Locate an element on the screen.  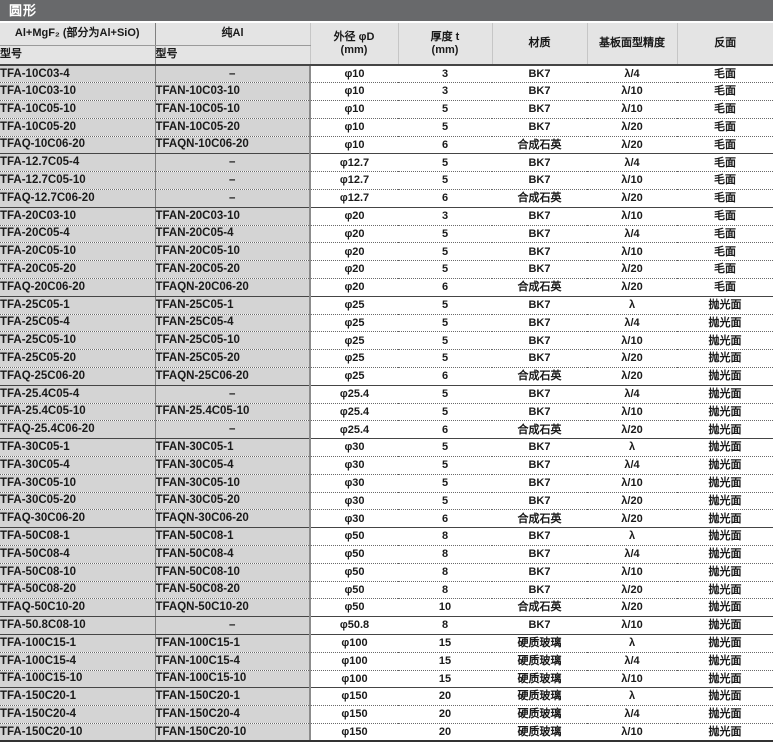
cell-surface-accuracy: λ/10 is located at coordinates (632, 483).